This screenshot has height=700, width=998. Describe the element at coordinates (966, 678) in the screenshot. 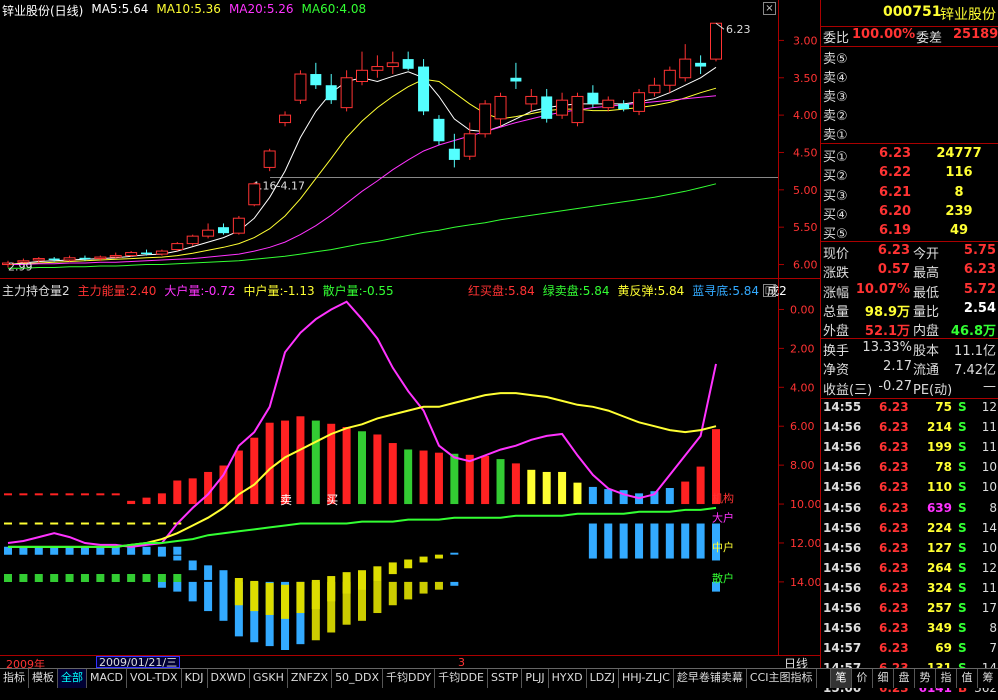

I see `panel-tab: 值` at that location.